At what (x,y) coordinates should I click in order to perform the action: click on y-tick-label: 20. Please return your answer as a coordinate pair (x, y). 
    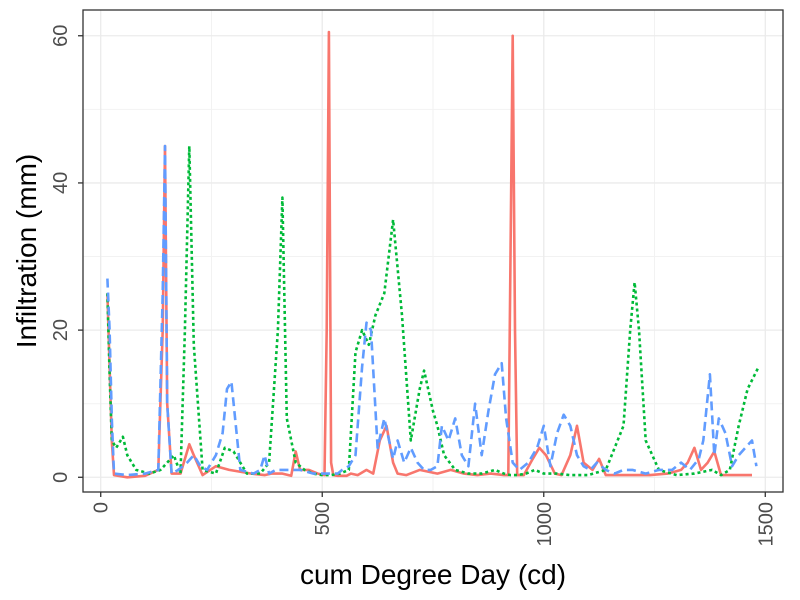
    Looking at the image, I should click on (61, 330).